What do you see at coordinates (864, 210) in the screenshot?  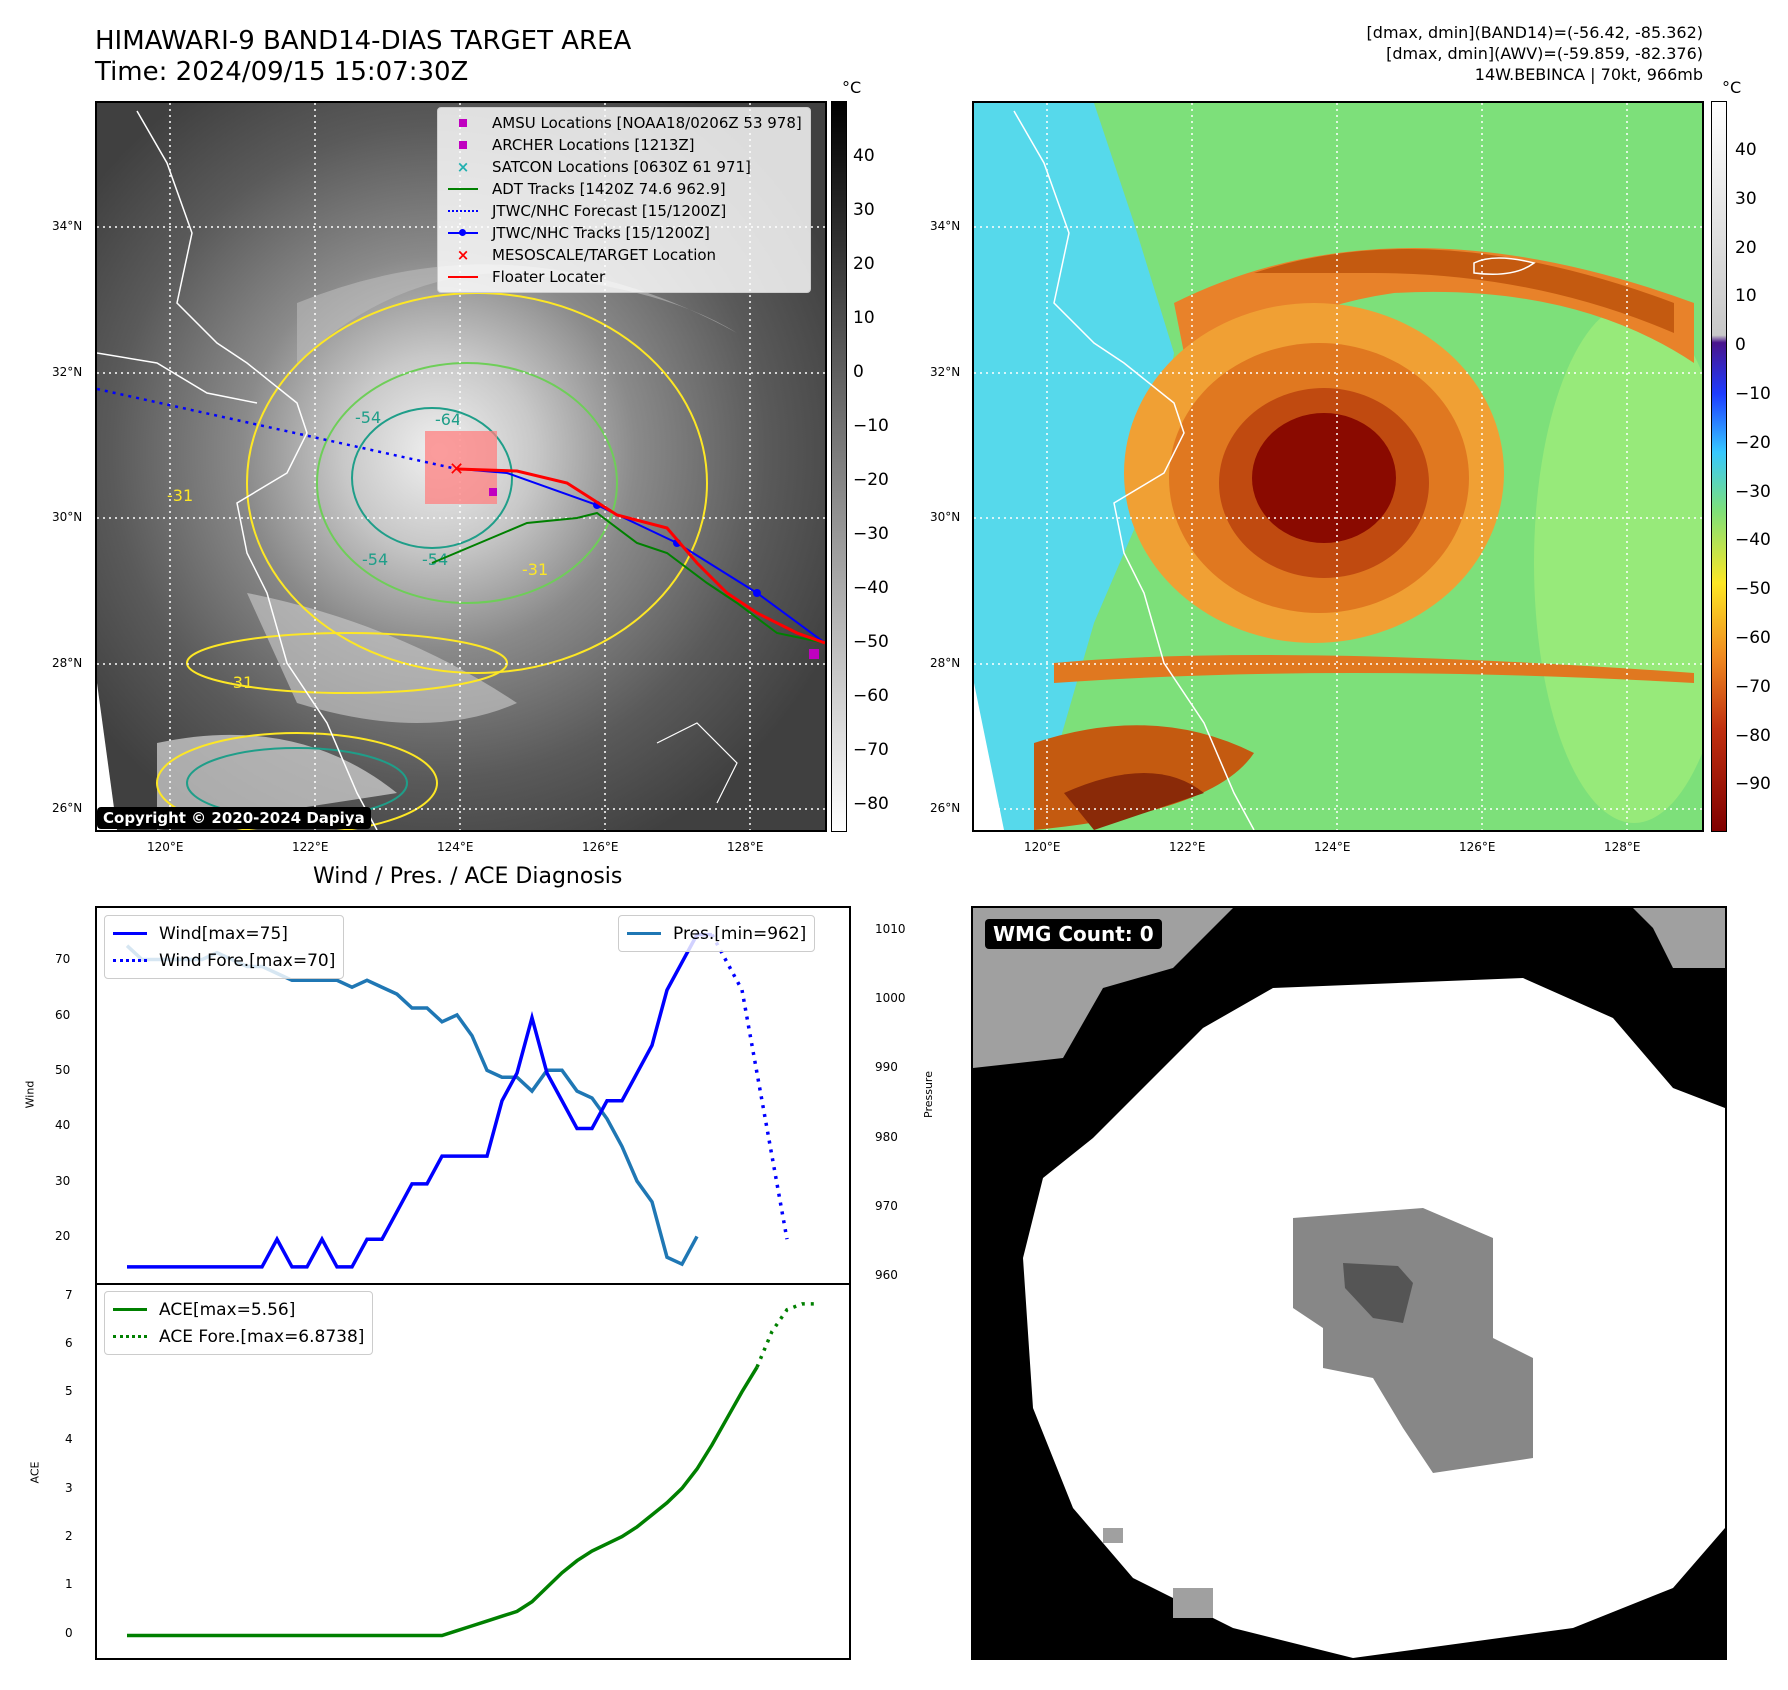 I see `colorbar-ir-tick: 30` at bounding box center [864, 210].